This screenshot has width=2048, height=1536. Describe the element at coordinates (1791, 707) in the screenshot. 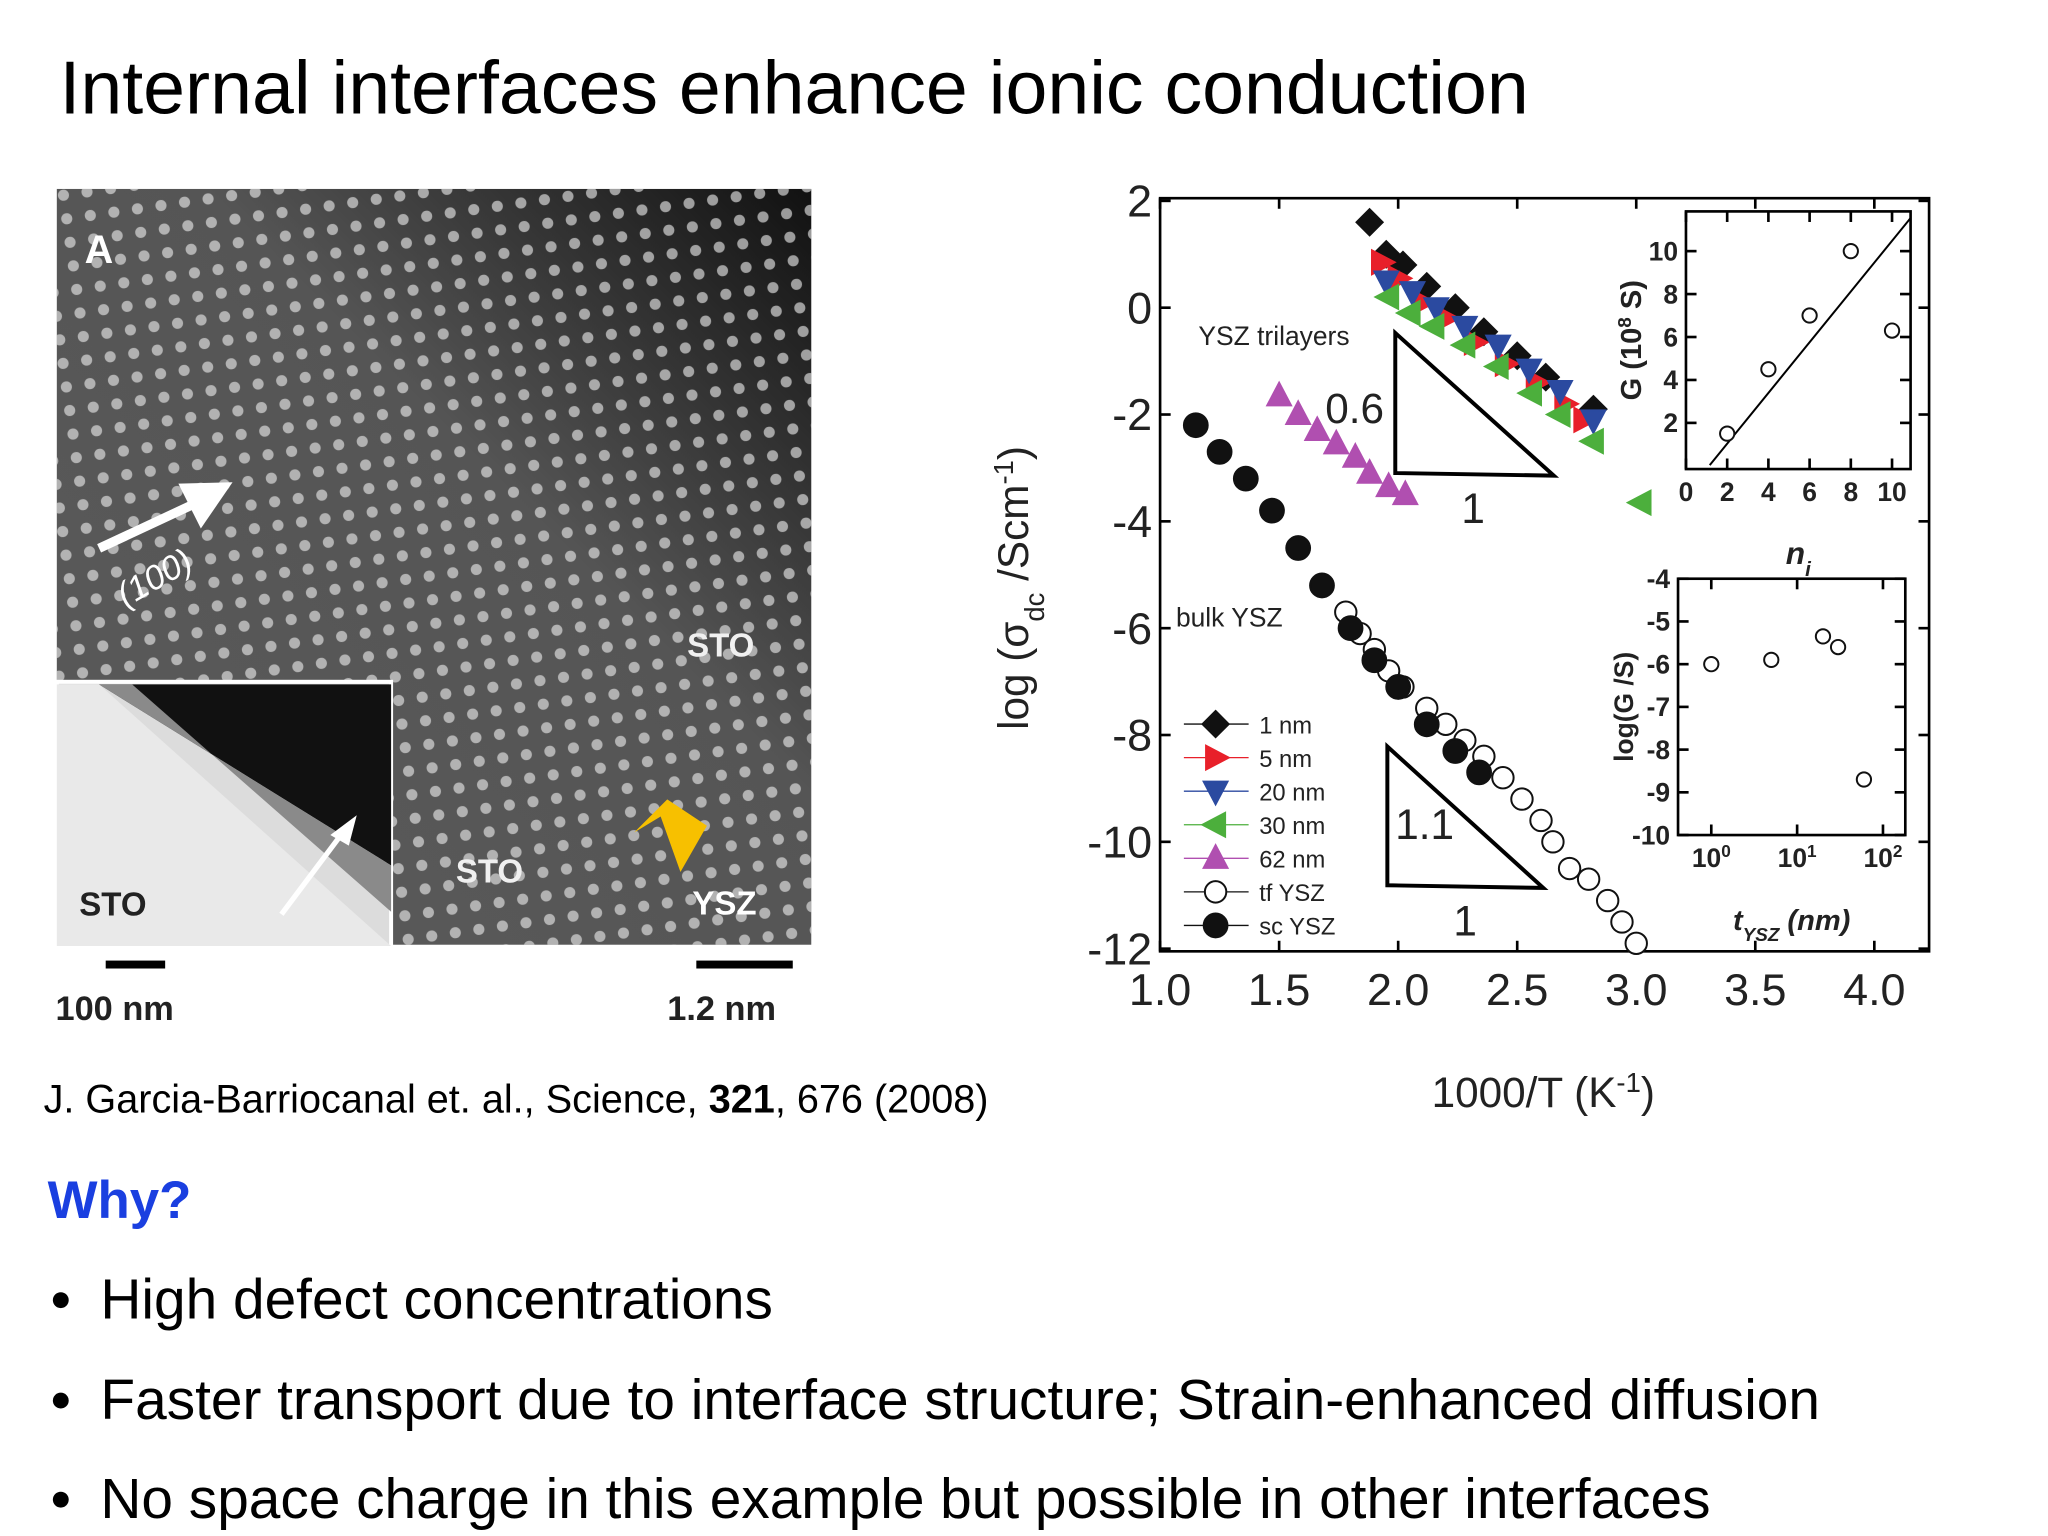

I see `plot-frame` at that location.